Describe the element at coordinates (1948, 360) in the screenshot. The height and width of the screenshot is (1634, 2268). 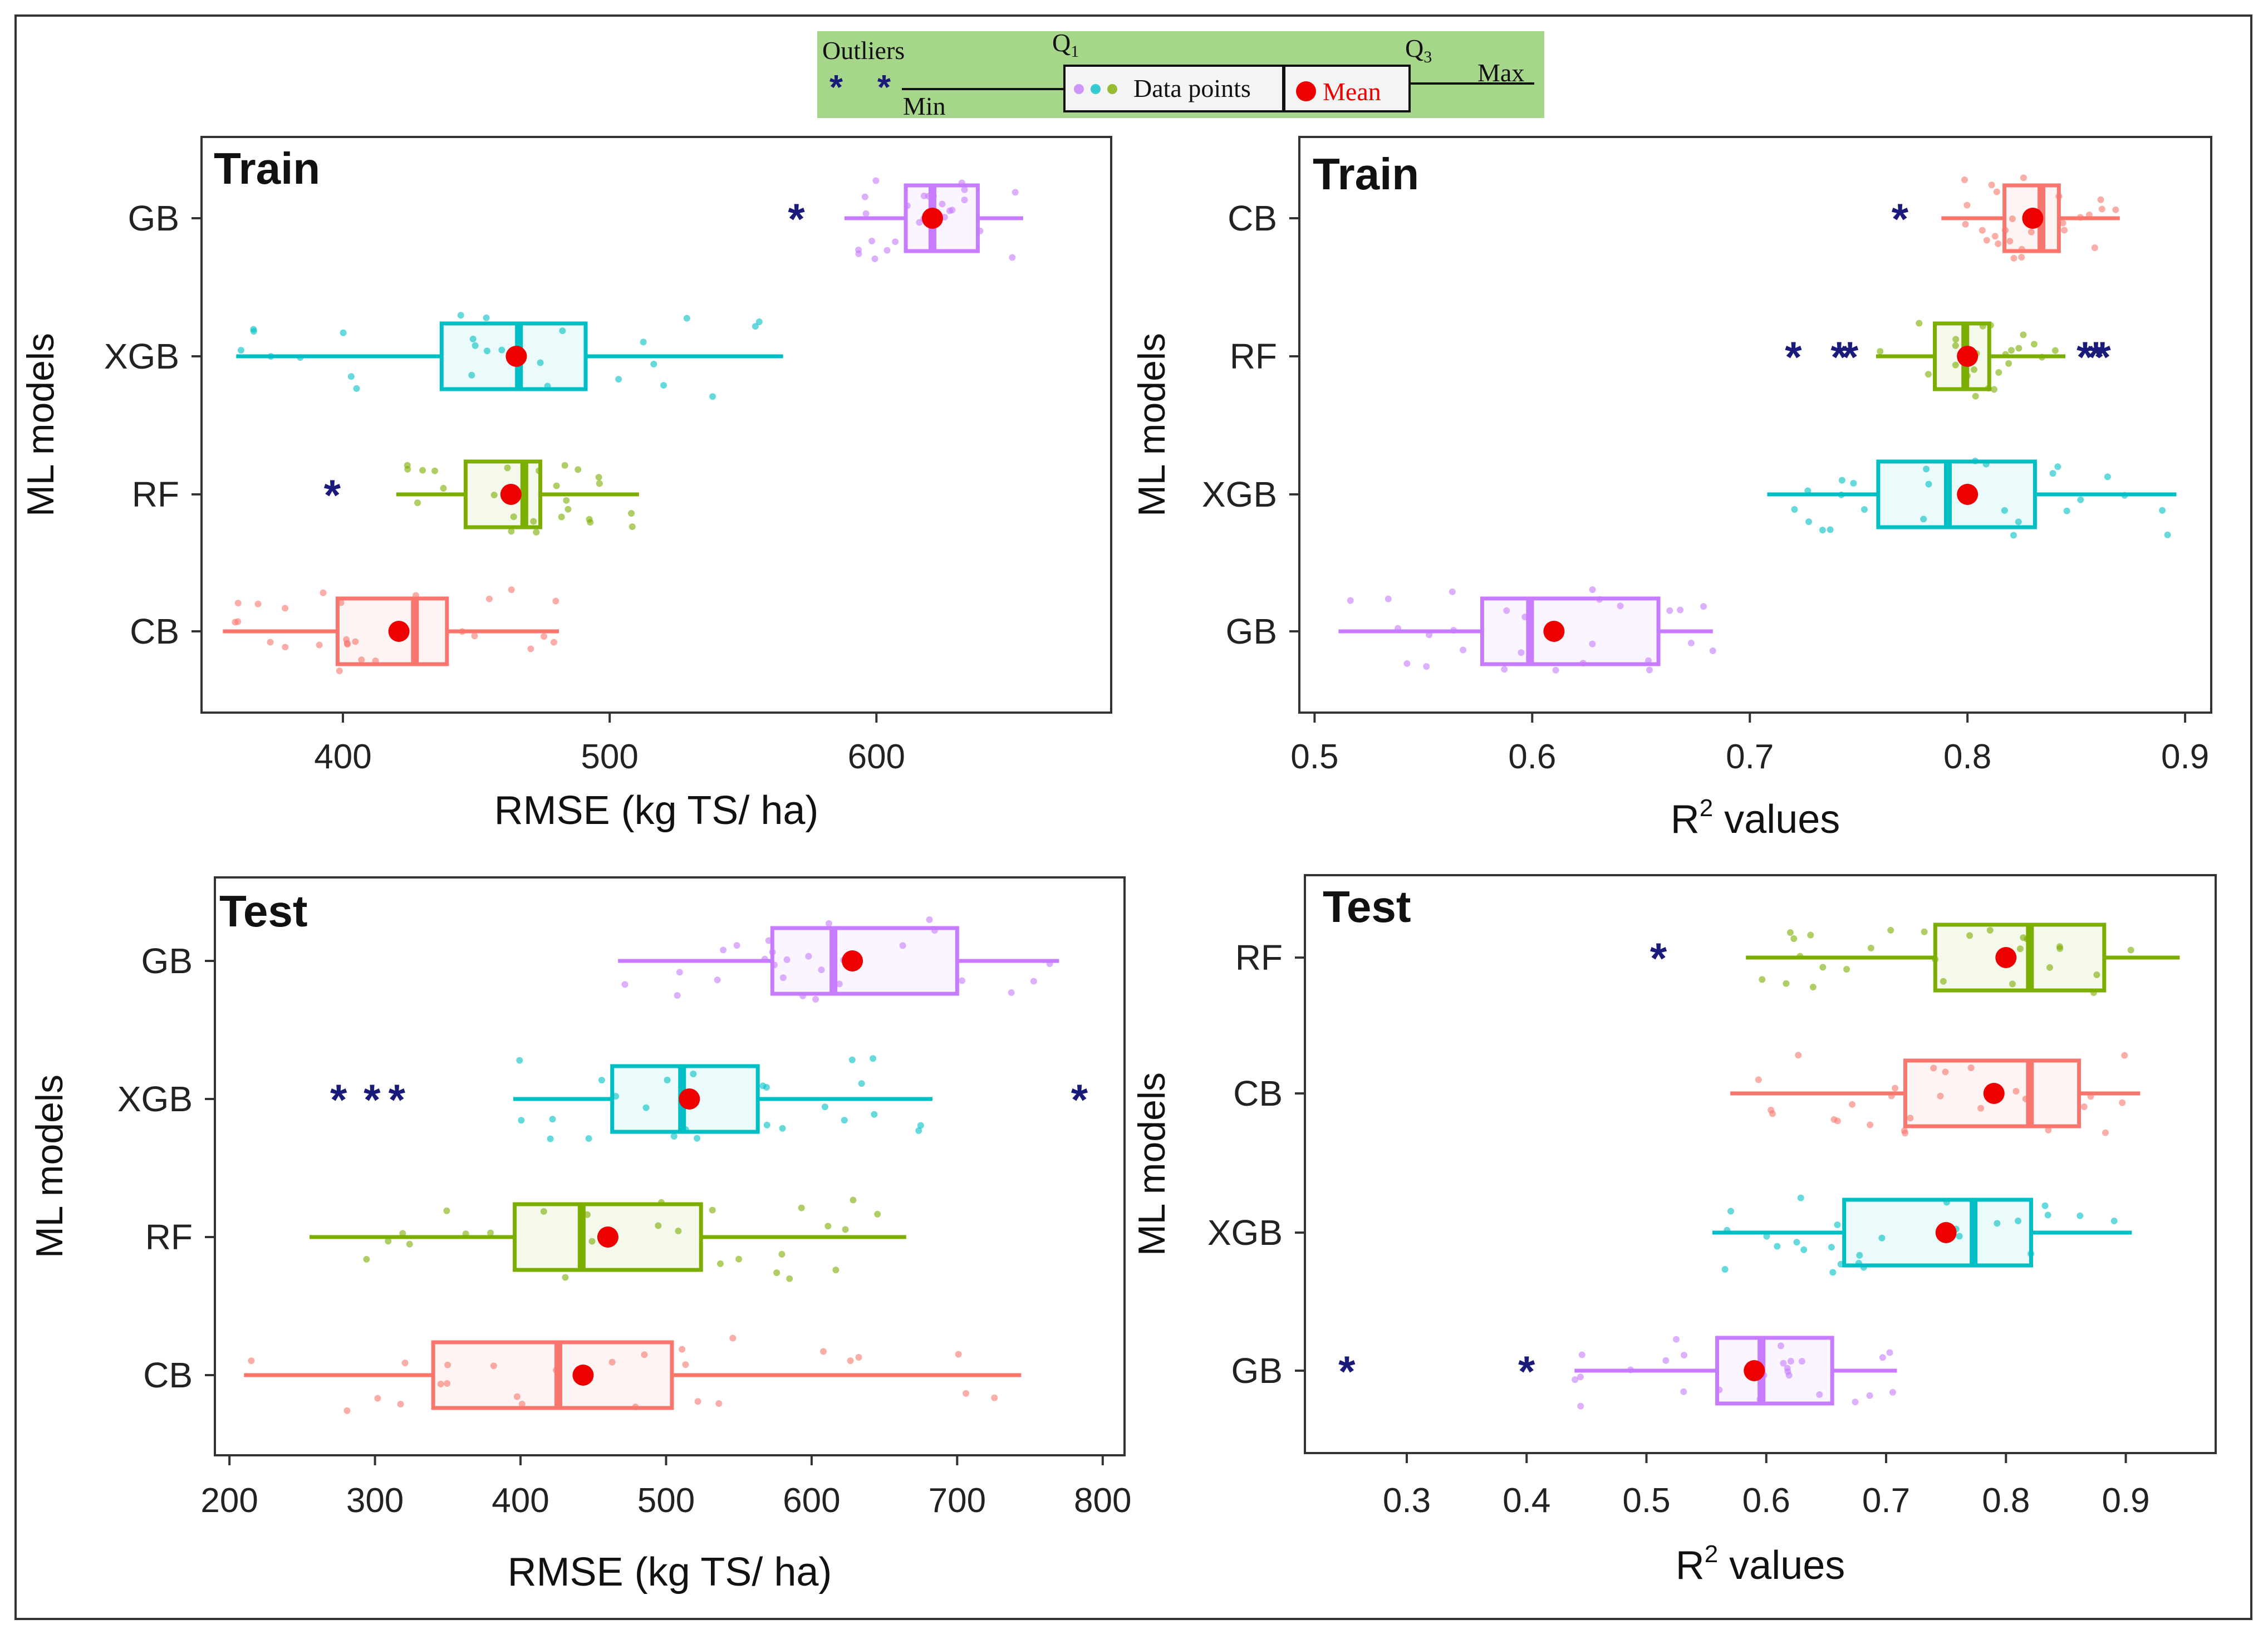
I see `box-rf: * ** ***` at that location.